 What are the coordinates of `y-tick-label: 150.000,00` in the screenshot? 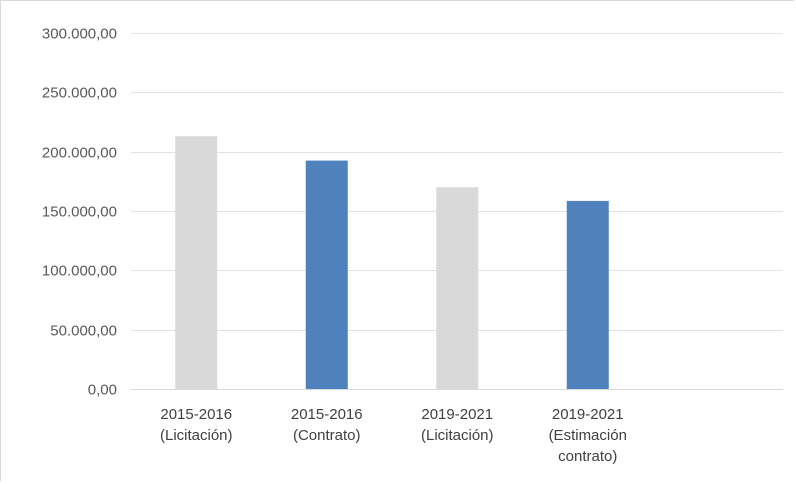 It's located at (79, 212).